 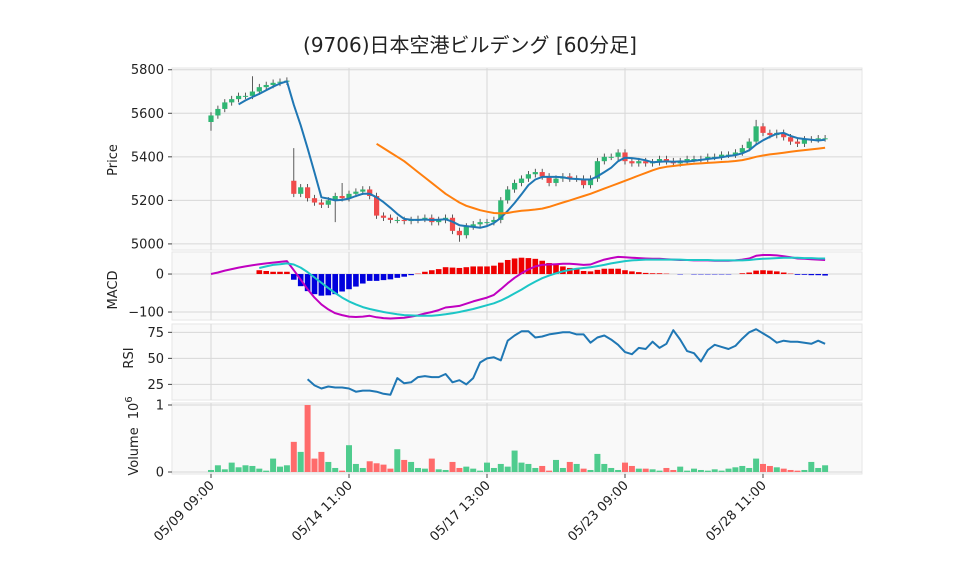 I want to click on chart-title: (9706)日本空港ビルデング [60分足], so click(x=470, y=45).